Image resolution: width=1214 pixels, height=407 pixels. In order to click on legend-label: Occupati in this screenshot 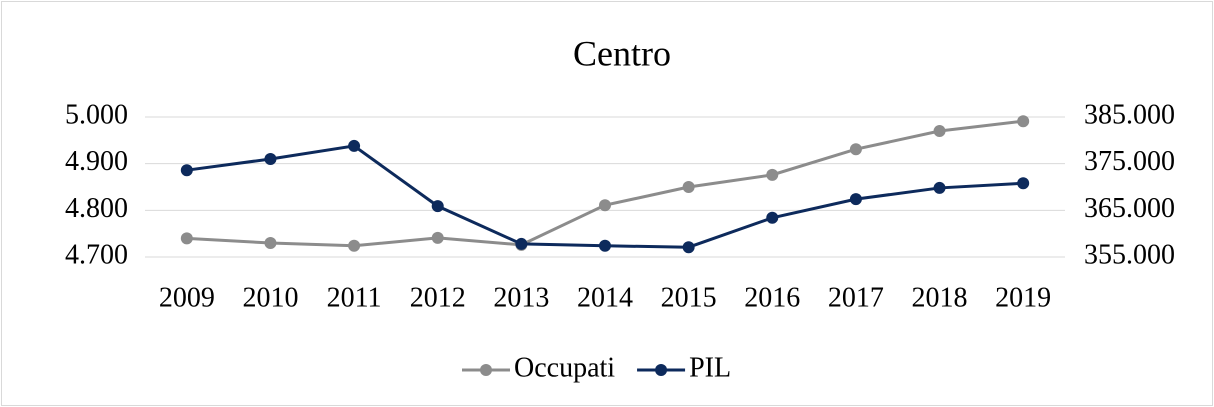, I will do `click(564, 367)`.